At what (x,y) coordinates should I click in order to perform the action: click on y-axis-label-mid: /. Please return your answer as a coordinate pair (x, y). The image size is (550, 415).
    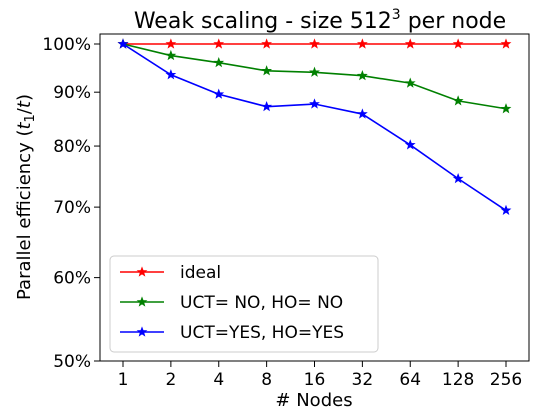
    Looking at the image, I should click on (24, 110).